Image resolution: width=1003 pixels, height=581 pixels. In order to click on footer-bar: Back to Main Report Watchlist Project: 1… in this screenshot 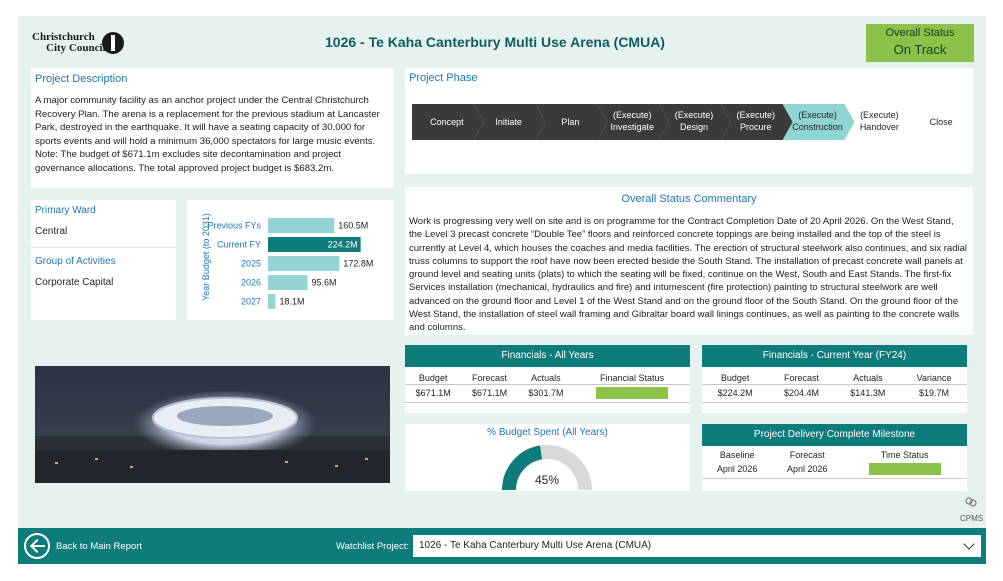, I will do `click(502, 546)`.